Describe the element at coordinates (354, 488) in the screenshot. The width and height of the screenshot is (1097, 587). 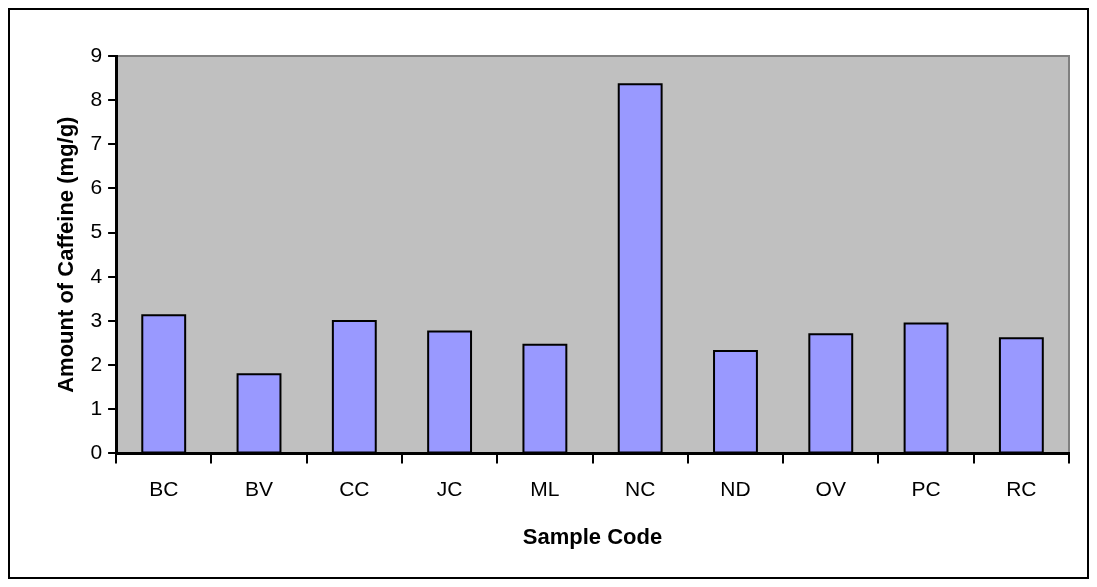
I see `x-tick-label: CC` at that location.